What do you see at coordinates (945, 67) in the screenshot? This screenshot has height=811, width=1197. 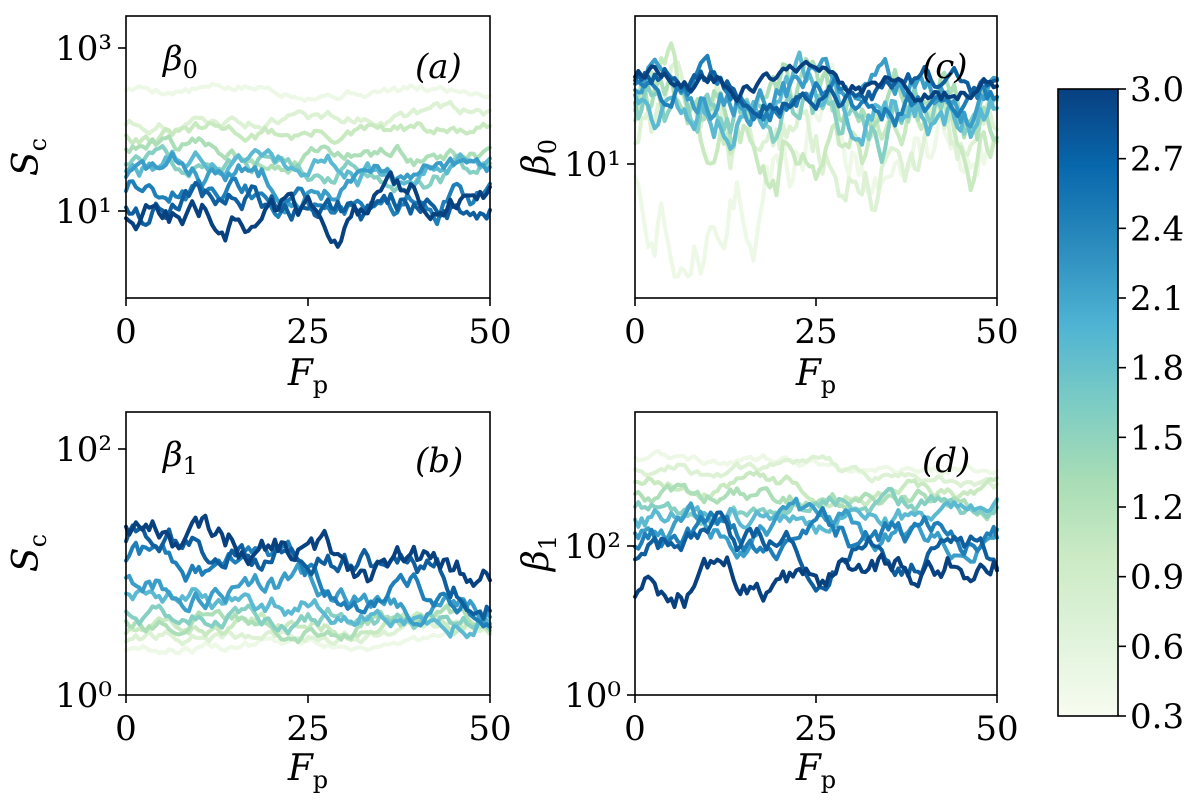 I see `panel-c-label: (c)` at bounding box center [945, 67].